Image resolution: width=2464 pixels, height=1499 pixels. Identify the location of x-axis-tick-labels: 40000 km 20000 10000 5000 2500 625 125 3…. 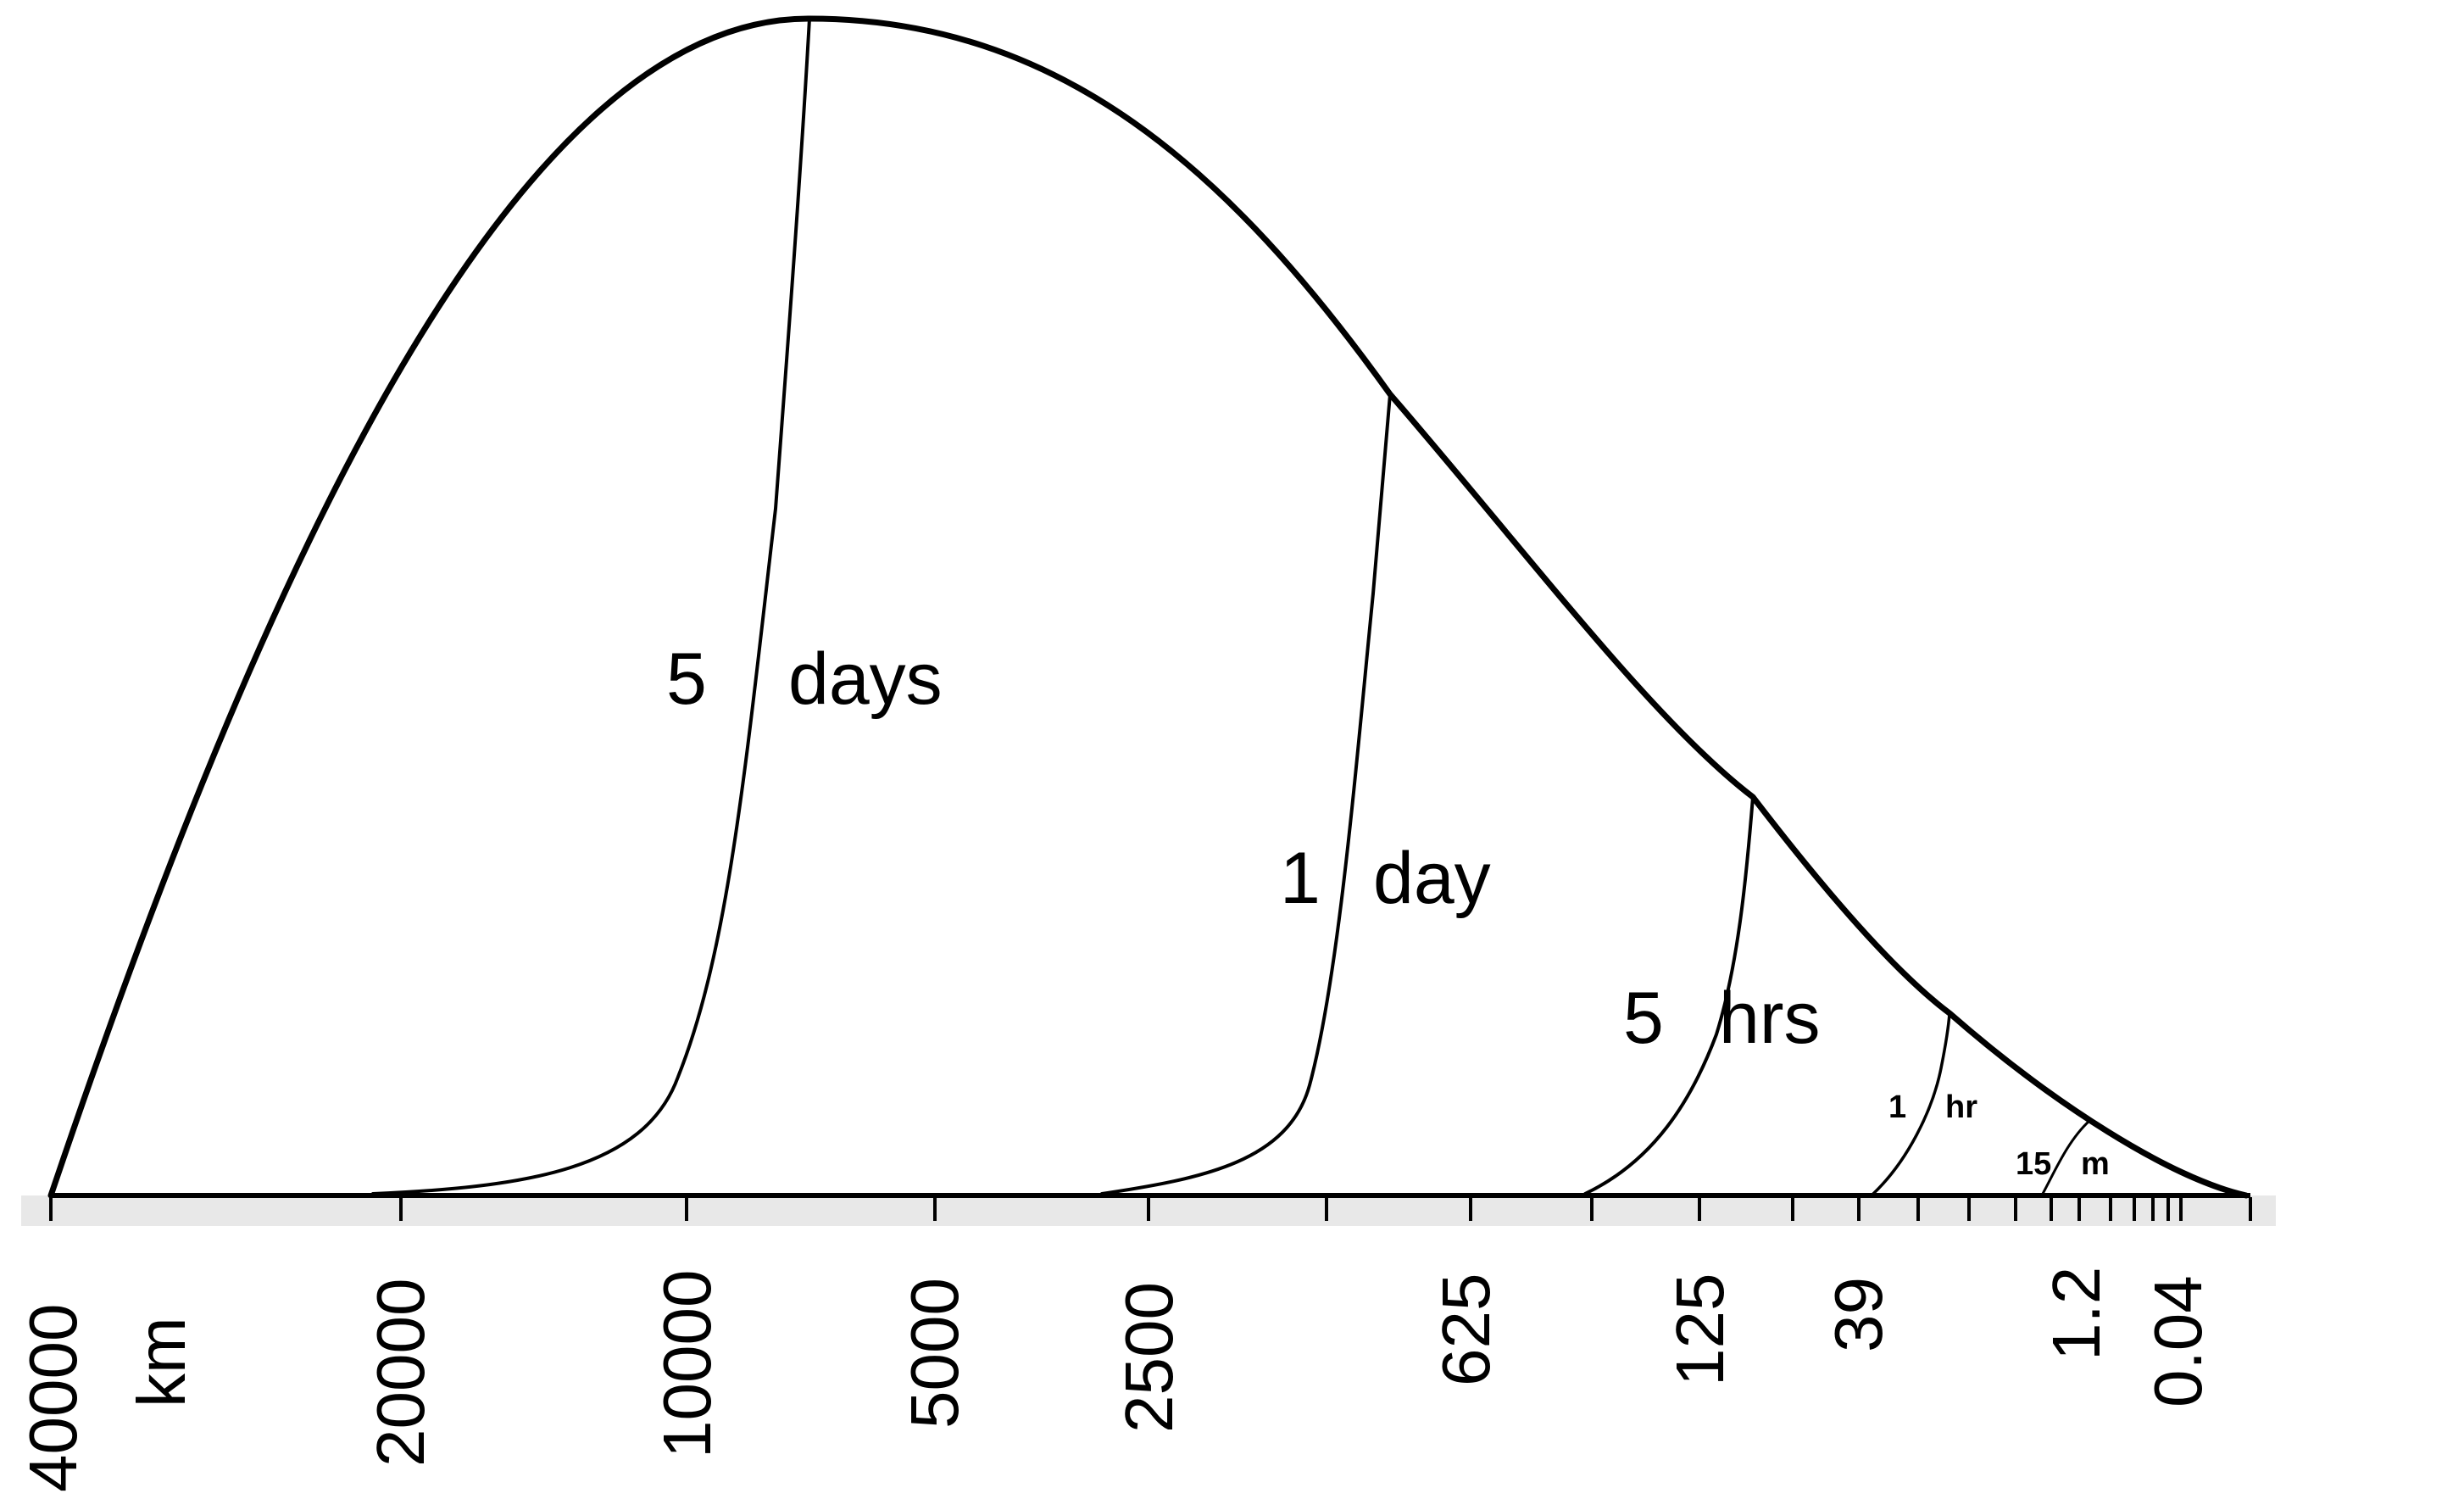
(1115, 1379).